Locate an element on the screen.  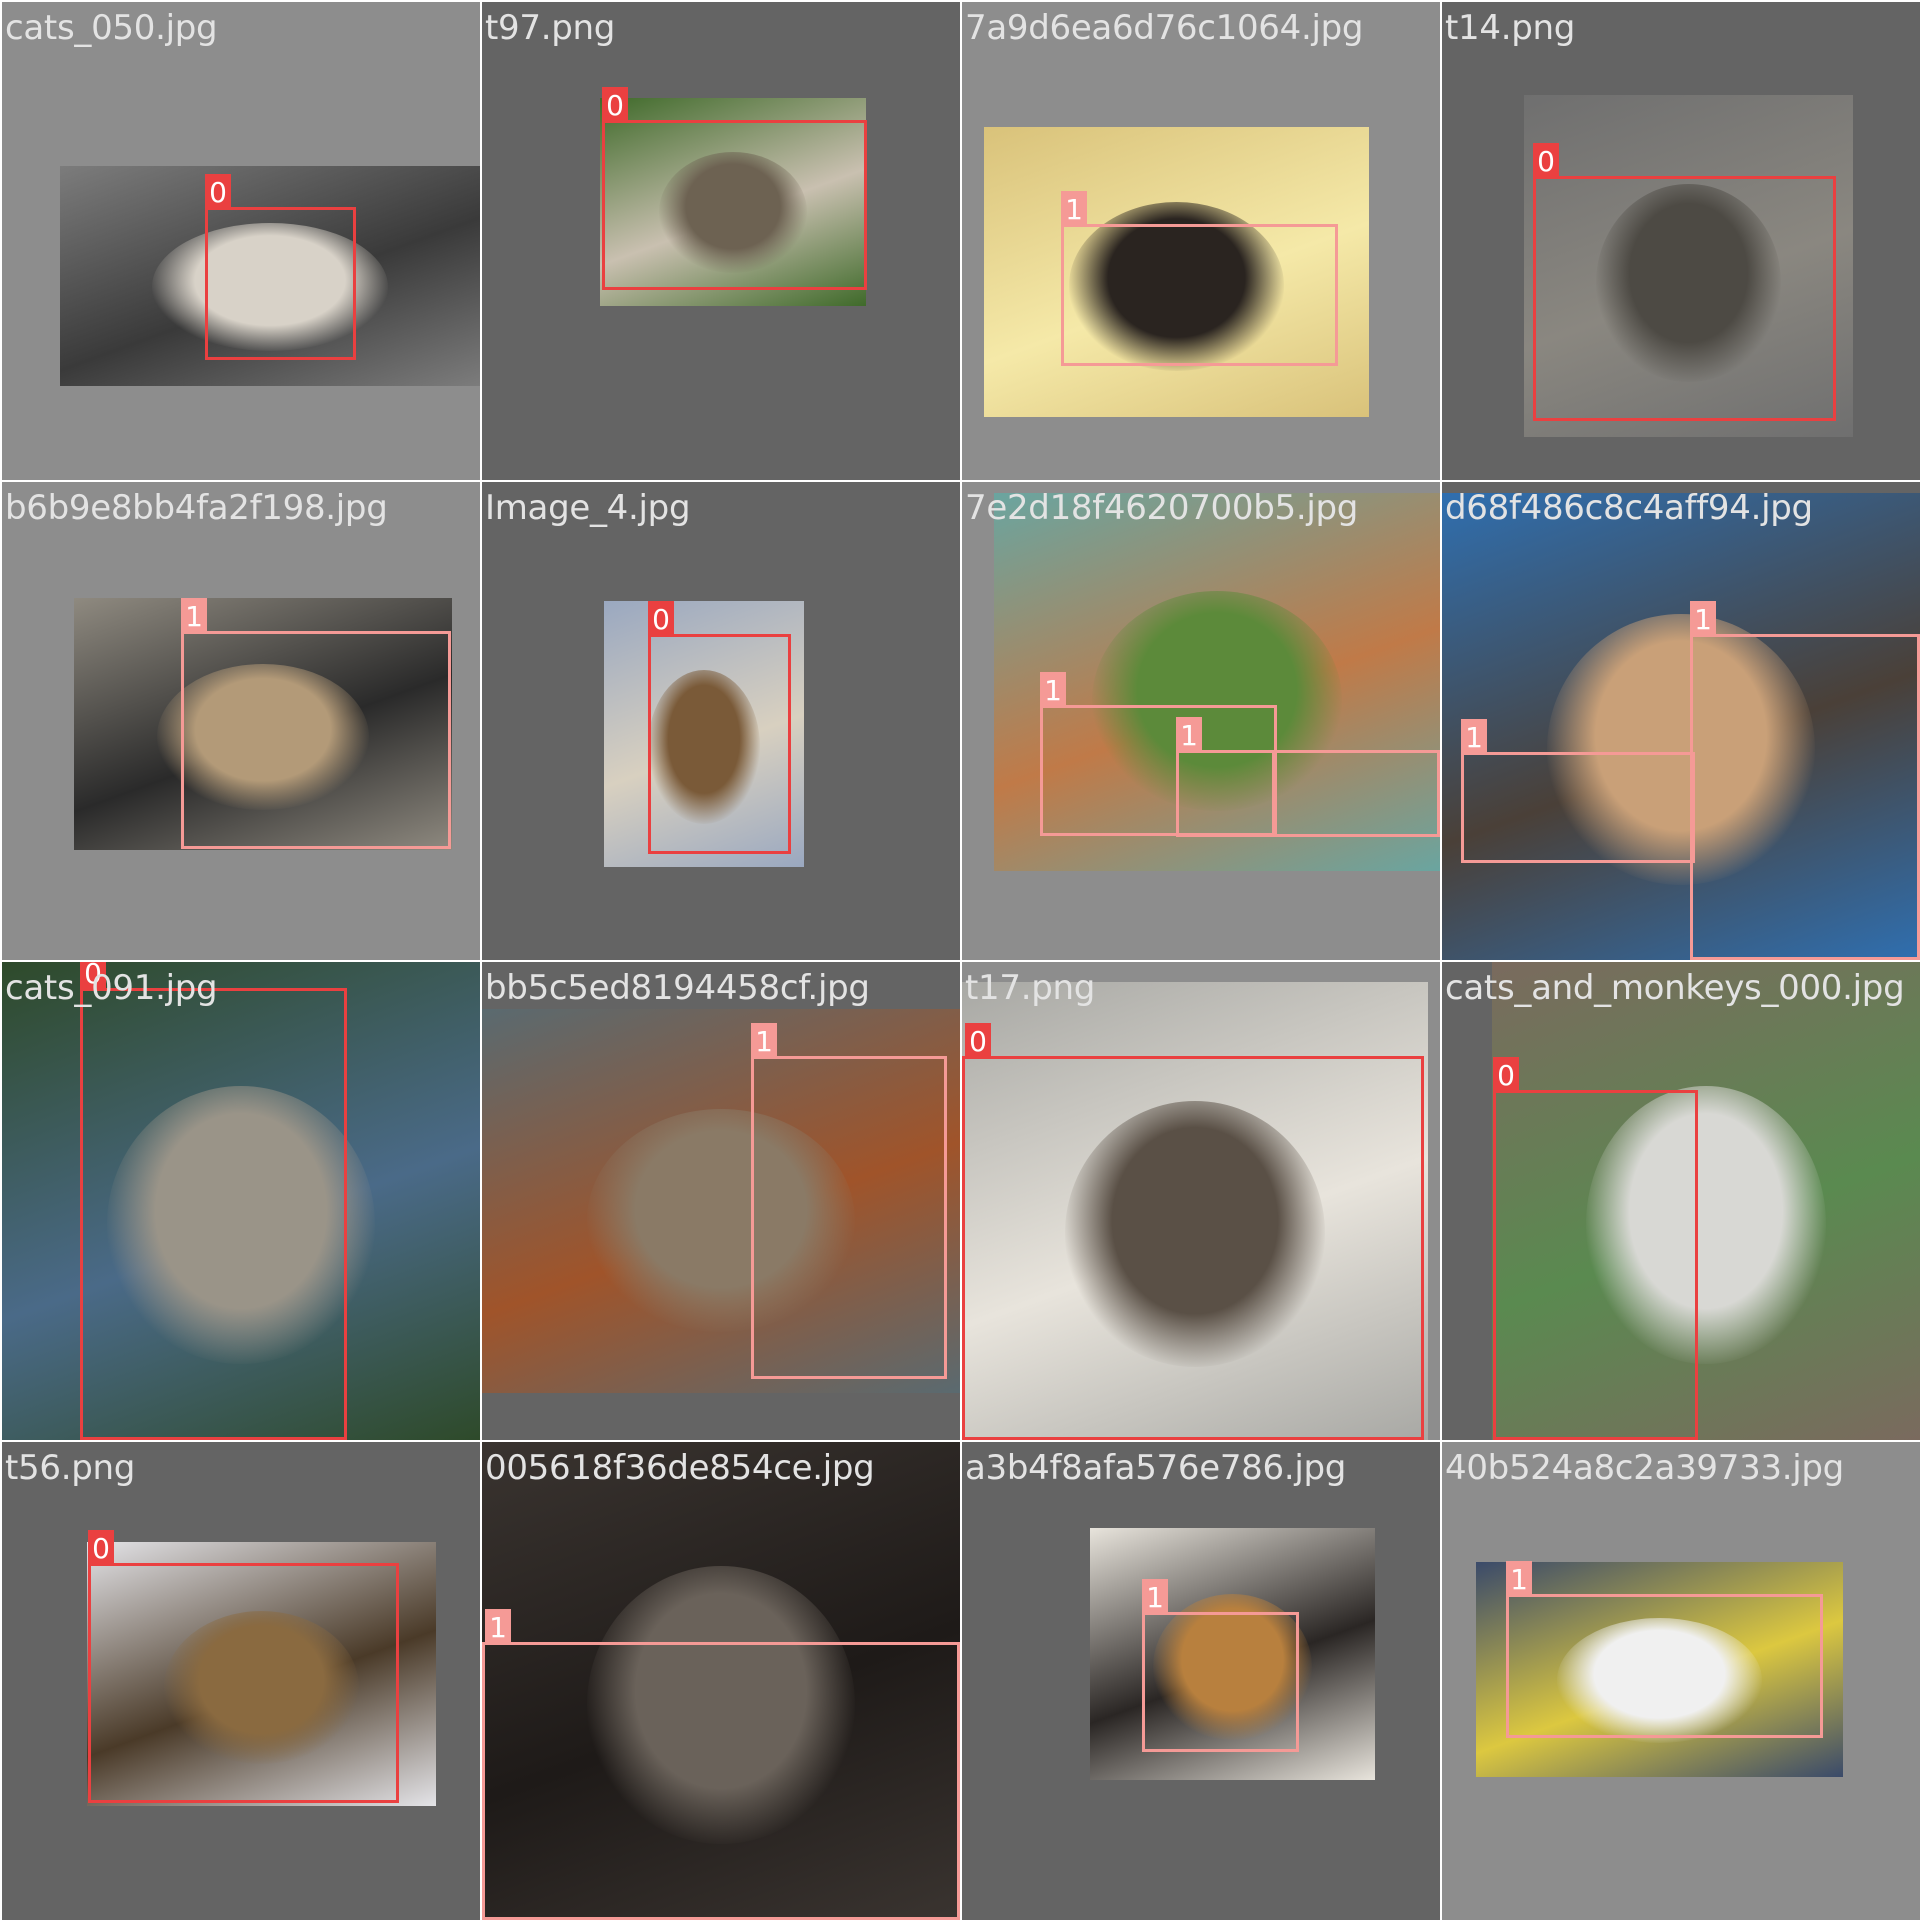
image-tile: 1 7a9d6ea6d76c1064.jpg is located at coordinates (1201, 241).